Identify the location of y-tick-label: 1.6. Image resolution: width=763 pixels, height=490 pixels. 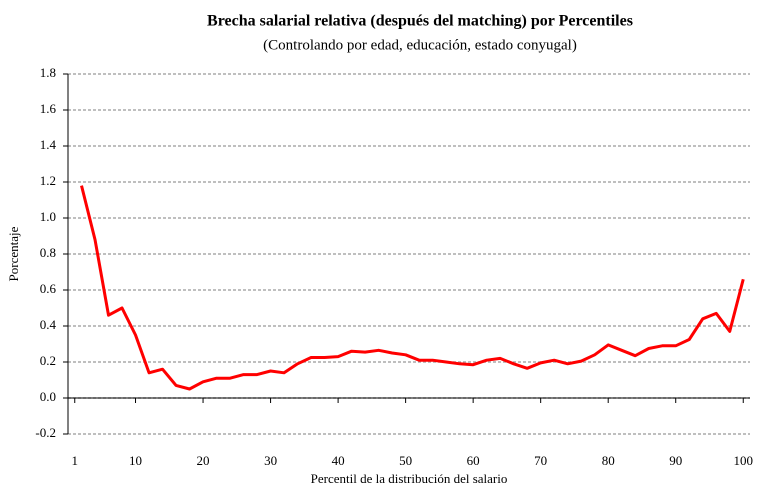
(48, 108).